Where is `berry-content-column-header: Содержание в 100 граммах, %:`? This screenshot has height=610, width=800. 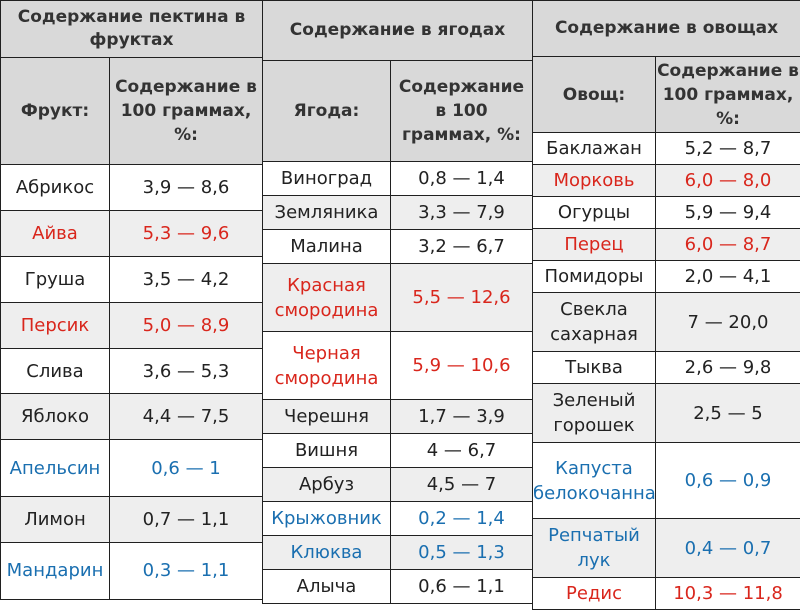
berry-content-column-header: Содержание в 100 граммах, %: is located at coordinates (462, 111).